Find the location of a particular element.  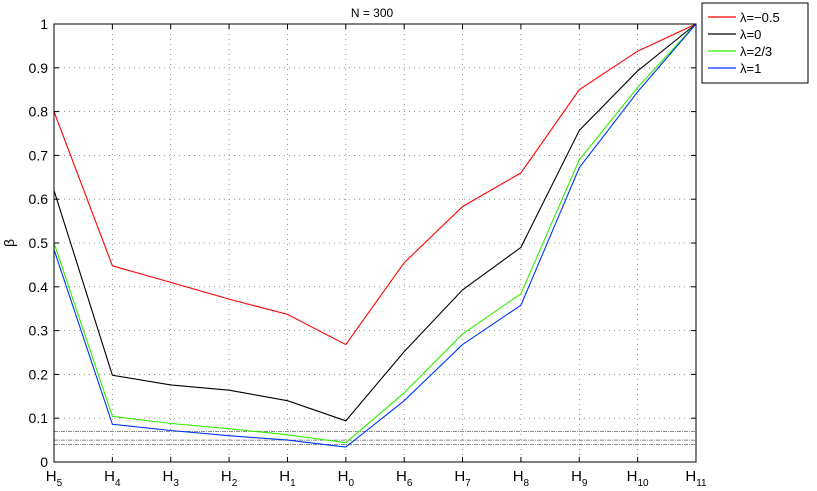

y-tick-label: 0.8 is located at coordinates (39, 112).